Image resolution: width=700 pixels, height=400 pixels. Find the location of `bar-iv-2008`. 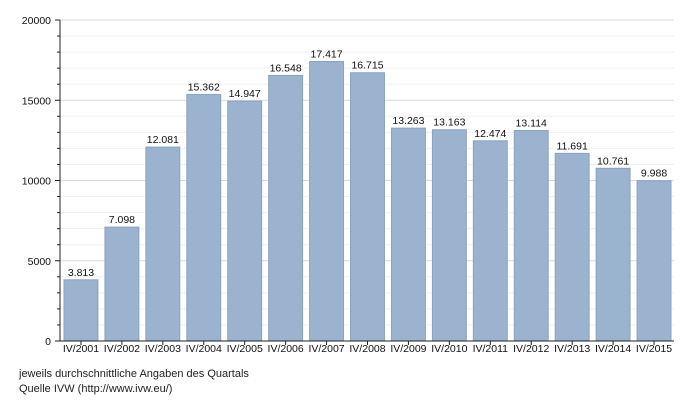

bar-iv-2008 is located at coordinates (367, 207).